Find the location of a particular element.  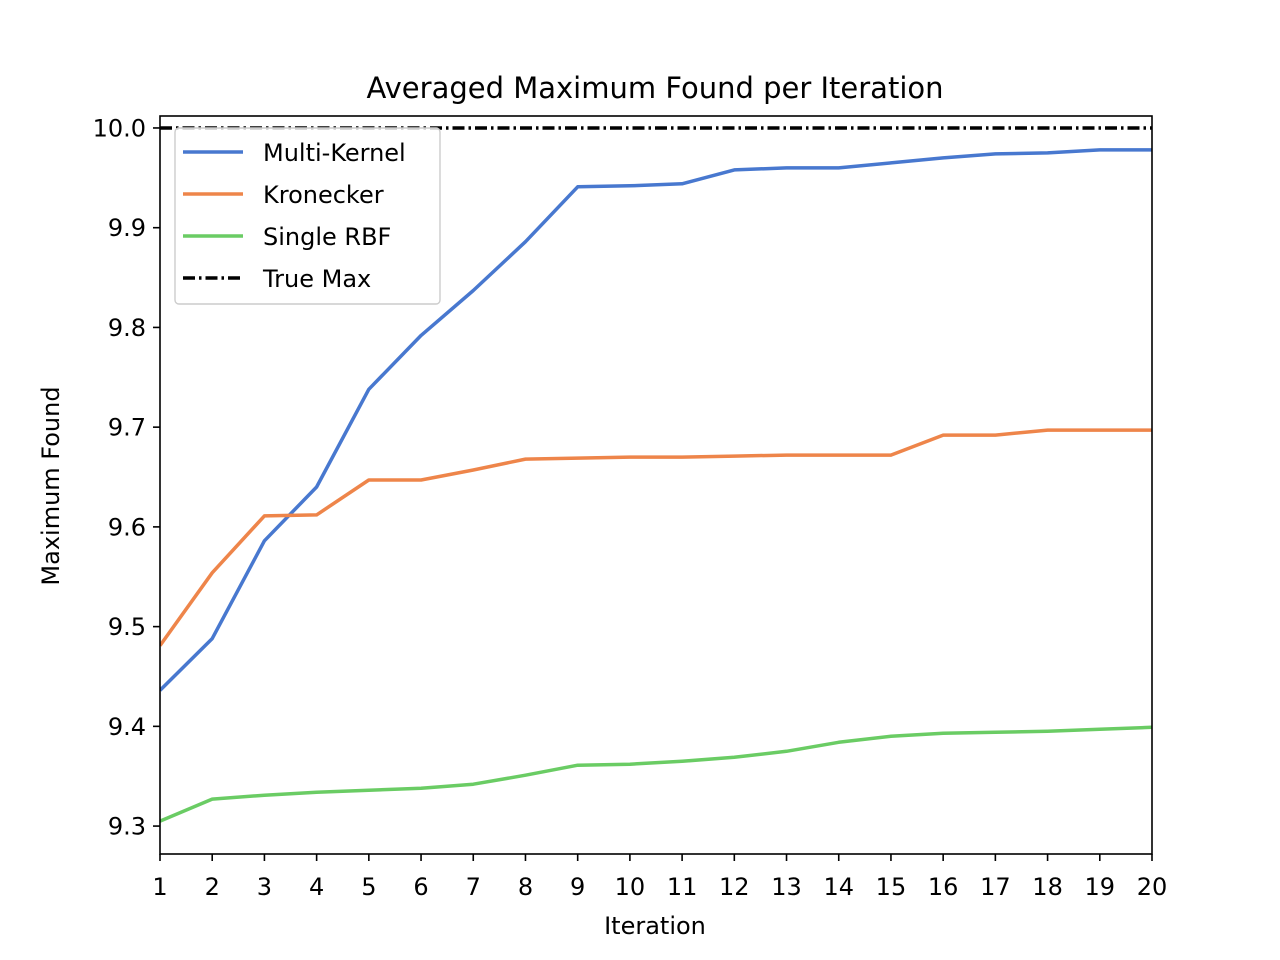

x-tick-label: 19 is located at coordinates (1100, 887).